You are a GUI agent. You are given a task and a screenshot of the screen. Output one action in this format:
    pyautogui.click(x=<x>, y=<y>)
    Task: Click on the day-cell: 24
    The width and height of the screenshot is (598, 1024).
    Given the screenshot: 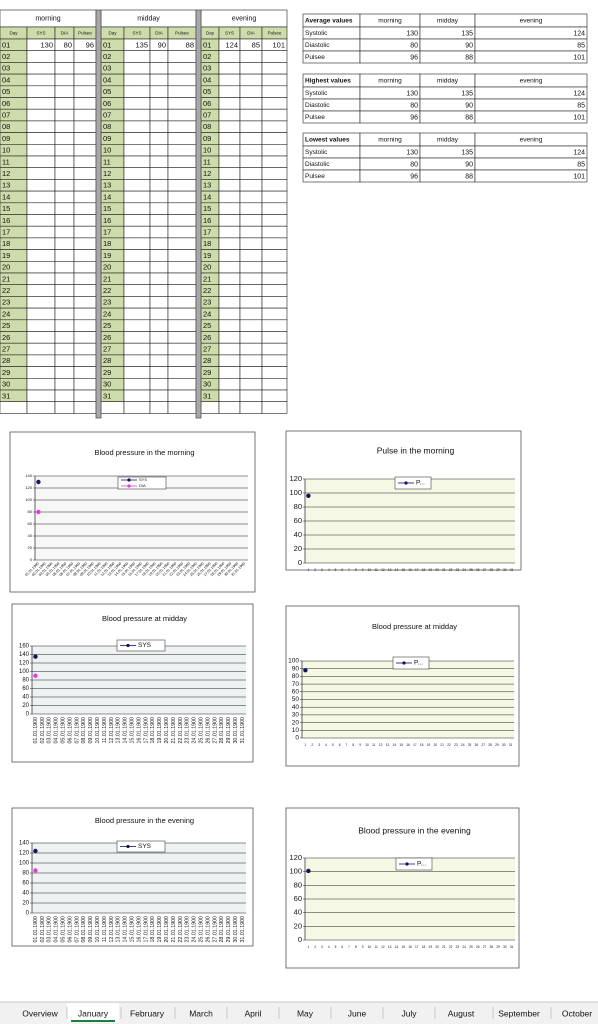 What is the action you would take?
    pyautogui.click(x=107, y=313)
    